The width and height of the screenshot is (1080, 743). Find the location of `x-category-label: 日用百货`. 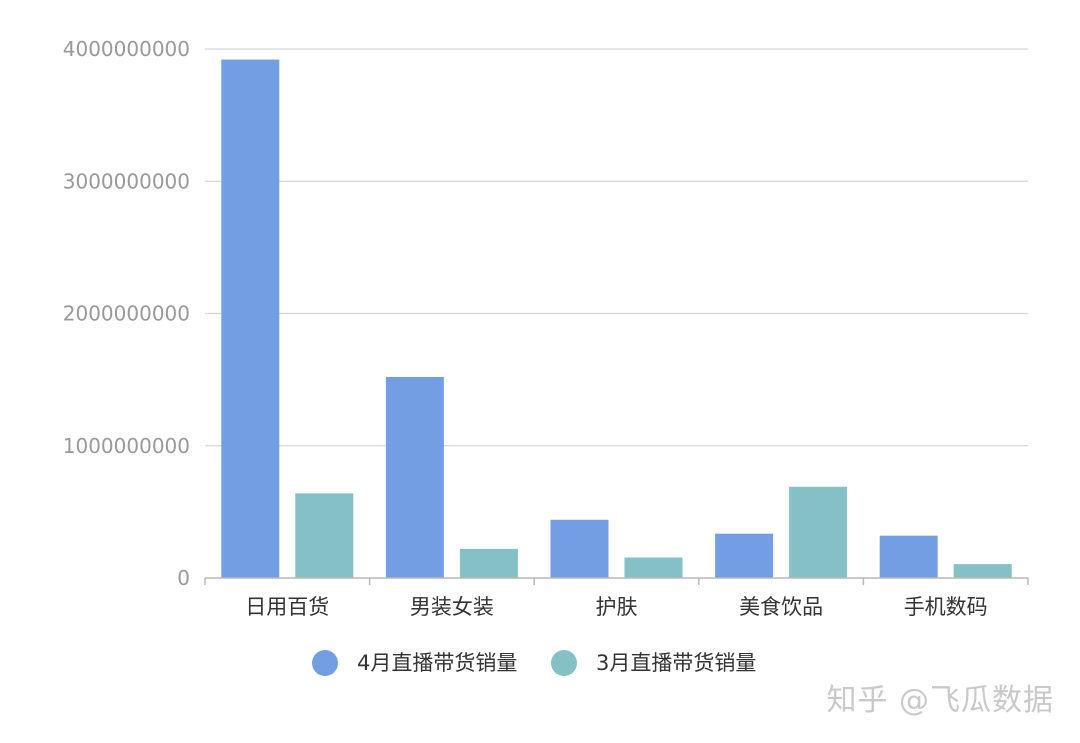

x-category-label: 日用百货 is located at coordinates (287, 607).